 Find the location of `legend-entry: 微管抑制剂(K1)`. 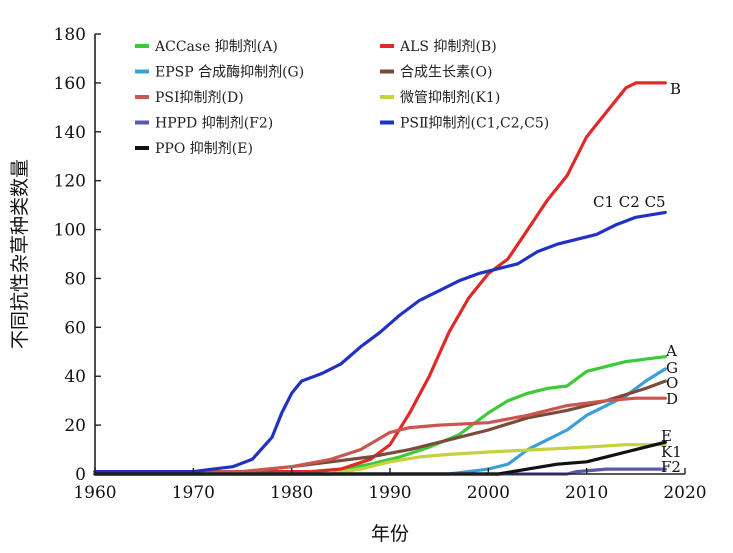

legend-entry: 微管抑制剂(K1) is located at coordinates (450, 98).